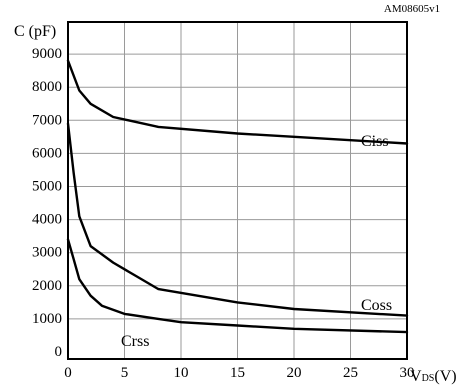 Image resolution: width=470 pixels, height=385 pixels. What do you see at coordinates (47, 220) in the screenshot?
I see `y-tick-label: 4000` at bounding box center [47, 220].